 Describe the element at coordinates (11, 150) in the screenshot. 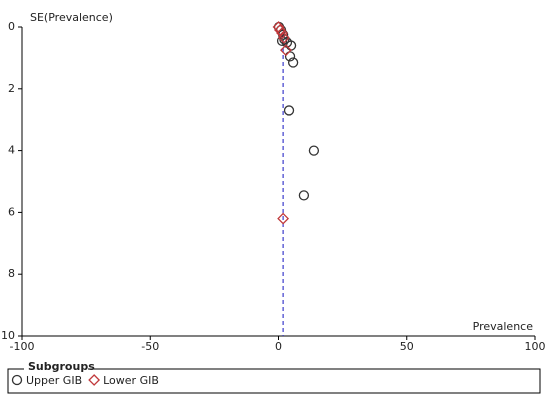

I see `y-tick-label: 4` at that location.